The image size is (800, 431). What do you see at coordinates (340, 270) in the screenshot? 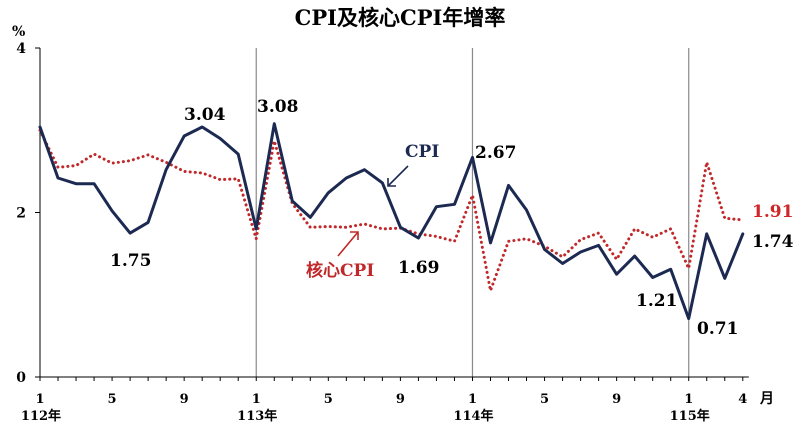
I see `core-cpi-series-label: 核心CPI` at bounding box center [340, 270].